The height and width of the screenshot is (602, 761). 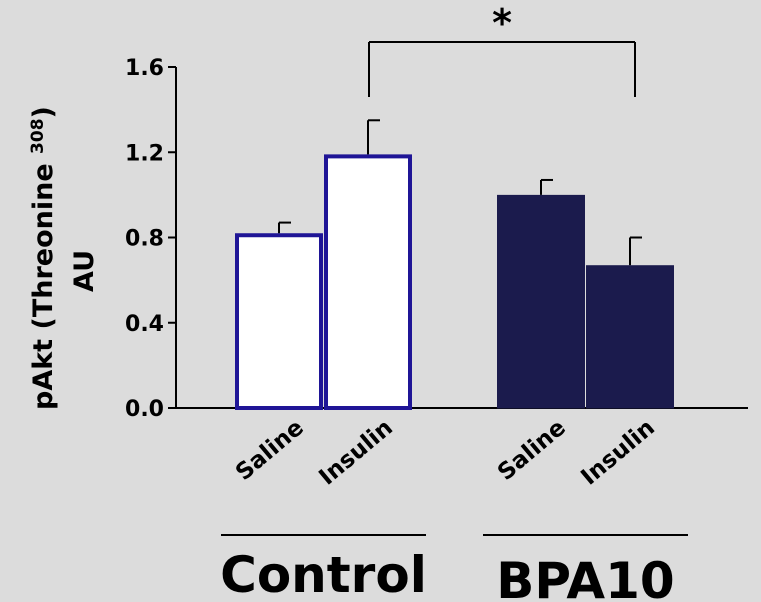 I want to click on y-tick-label: 0.8, so click(x=144, y=239).